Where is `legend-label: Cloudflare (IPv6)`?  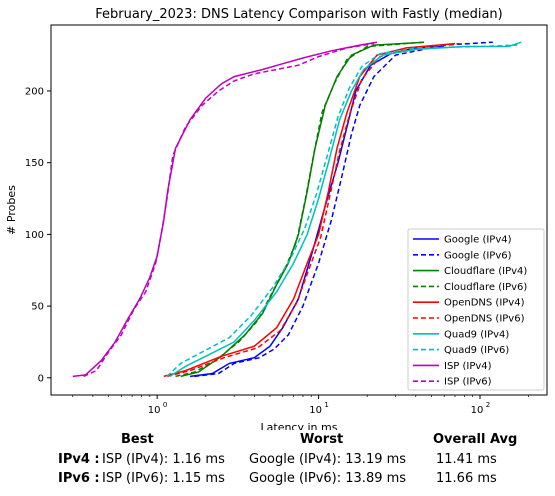
legend-label: Cloudflare (IPv6) is located at coordinates (485, 287).